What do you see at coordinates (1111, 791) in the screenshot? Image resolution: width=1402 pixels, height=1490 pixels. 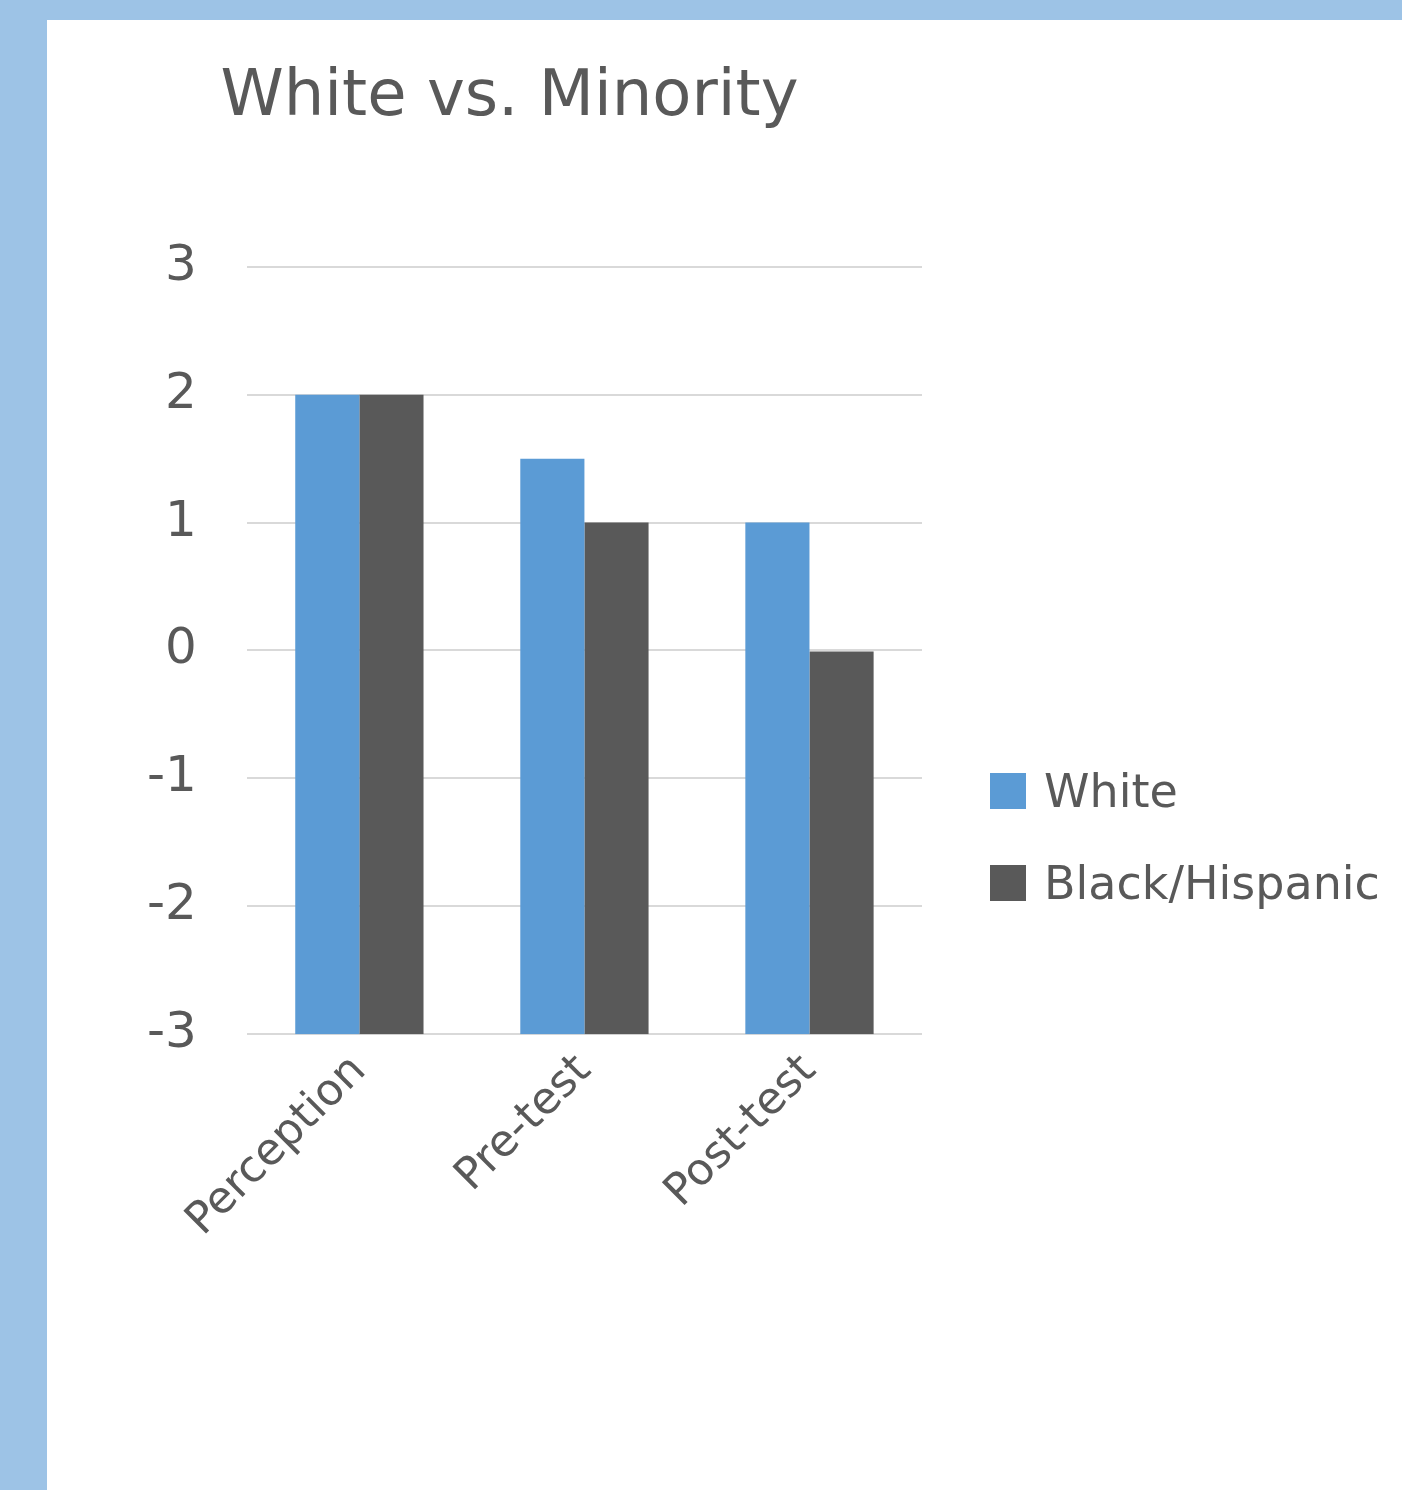 I see `legend-label: White` at bounding box center [1111, 791].